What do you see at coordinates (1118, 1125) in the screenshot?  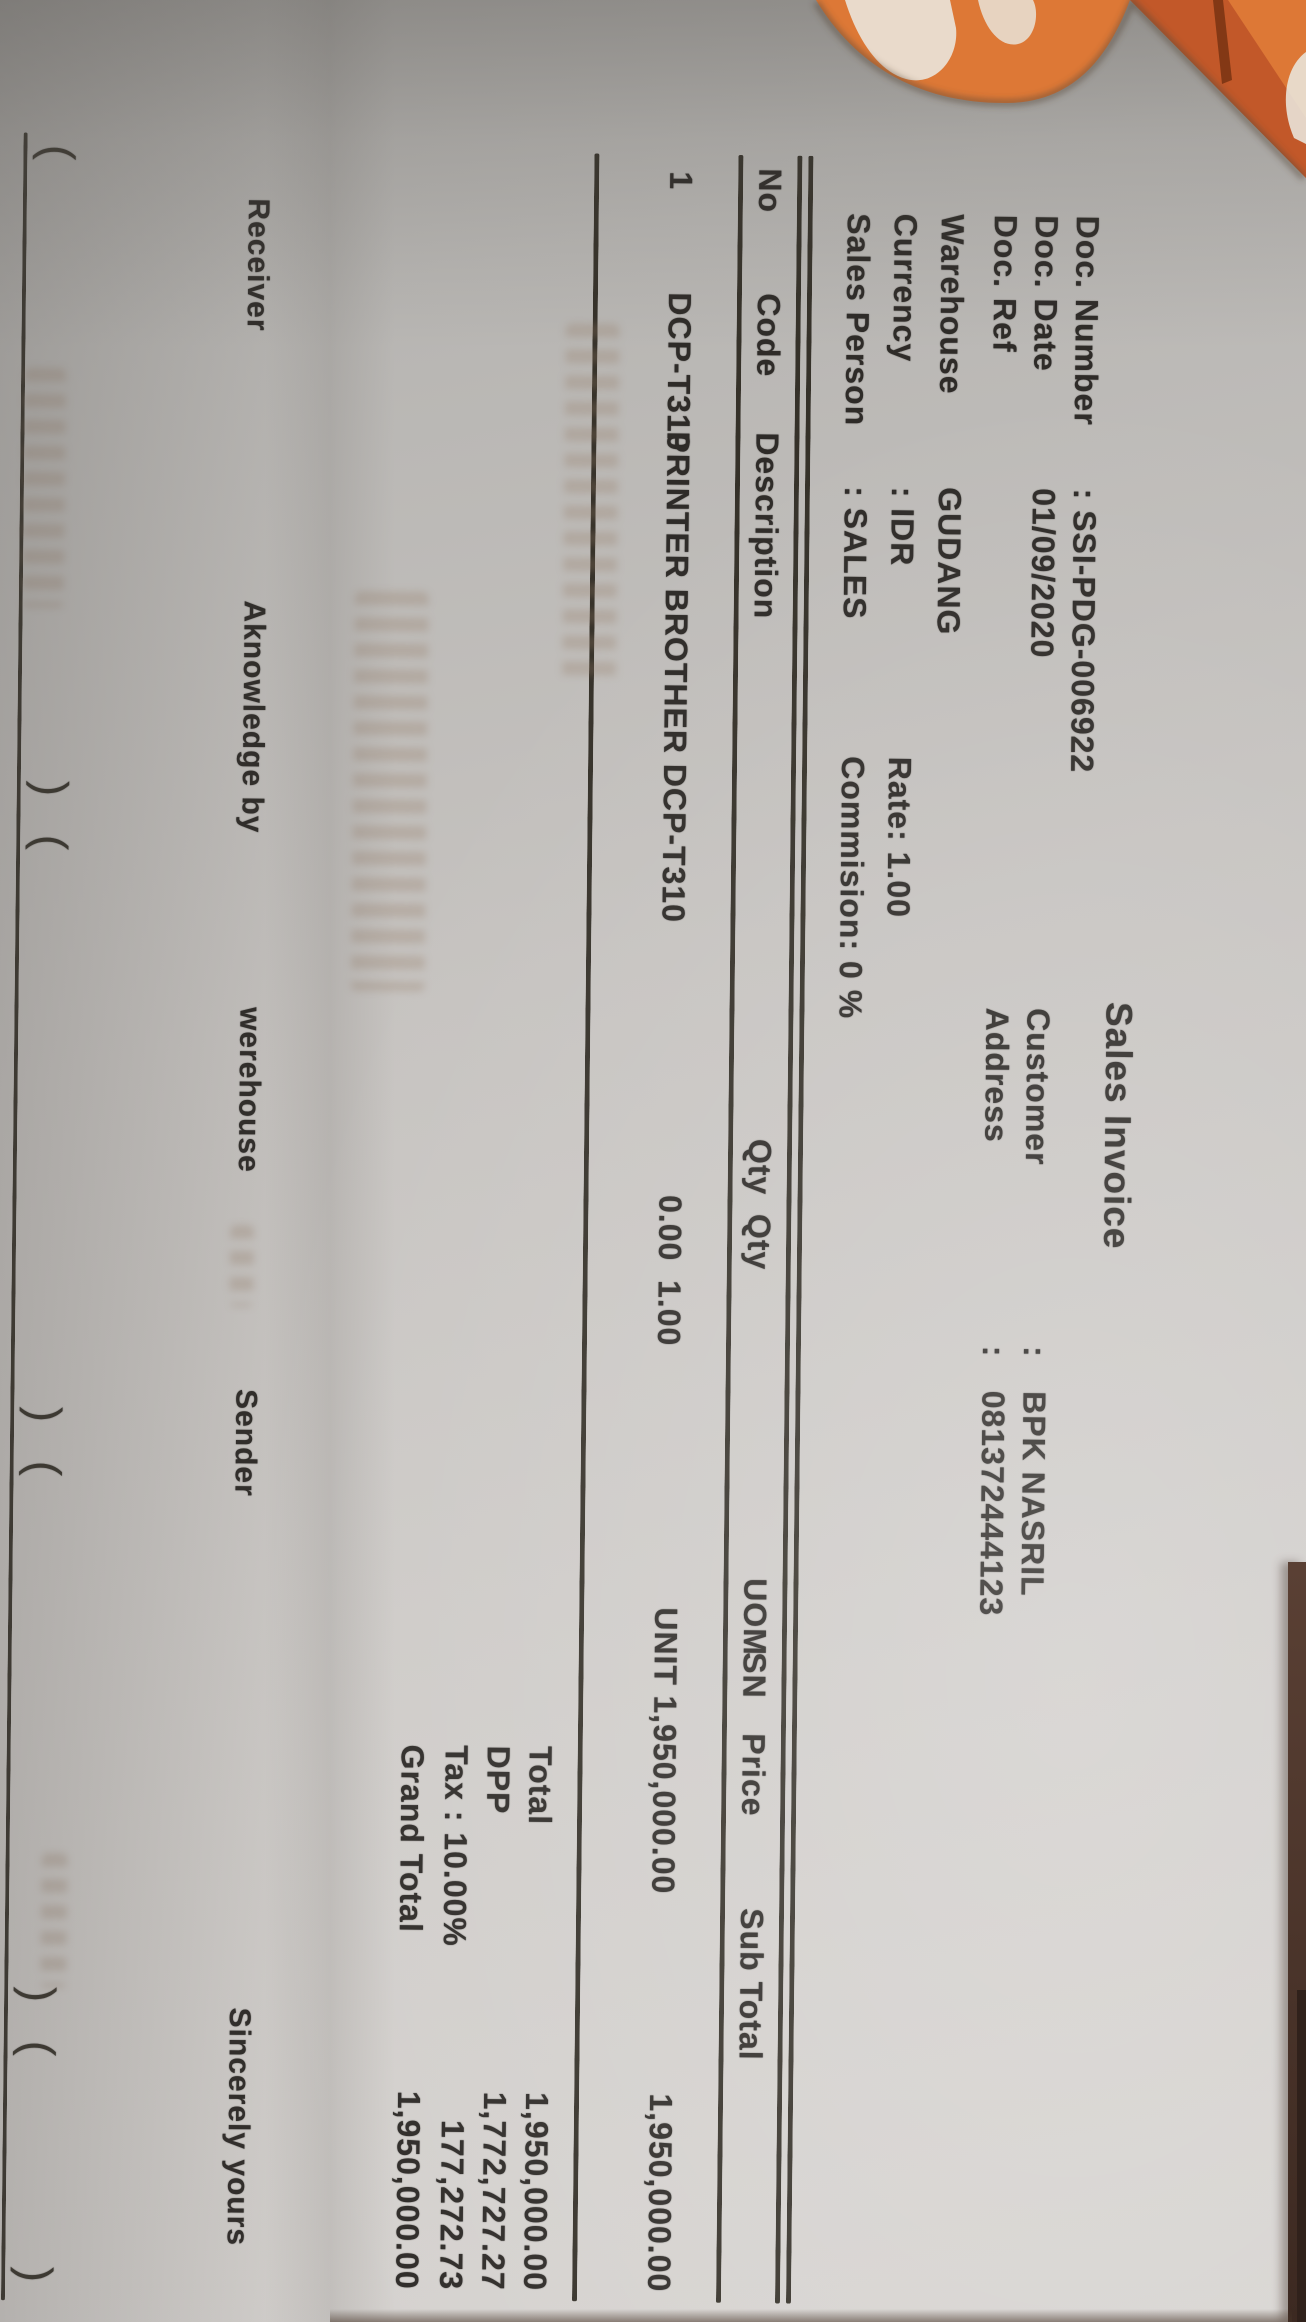 I see `invoice-title: Sales Invoice` at bounding box center [1118, 1125].